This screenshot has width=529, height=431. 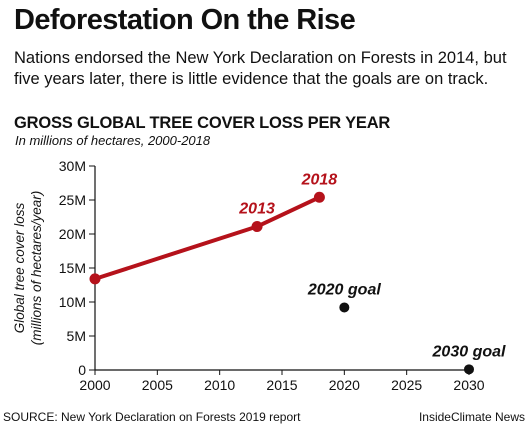 I want to click on y-axis-label-line: (millions of hectares/year), so click(x=36, y=268).